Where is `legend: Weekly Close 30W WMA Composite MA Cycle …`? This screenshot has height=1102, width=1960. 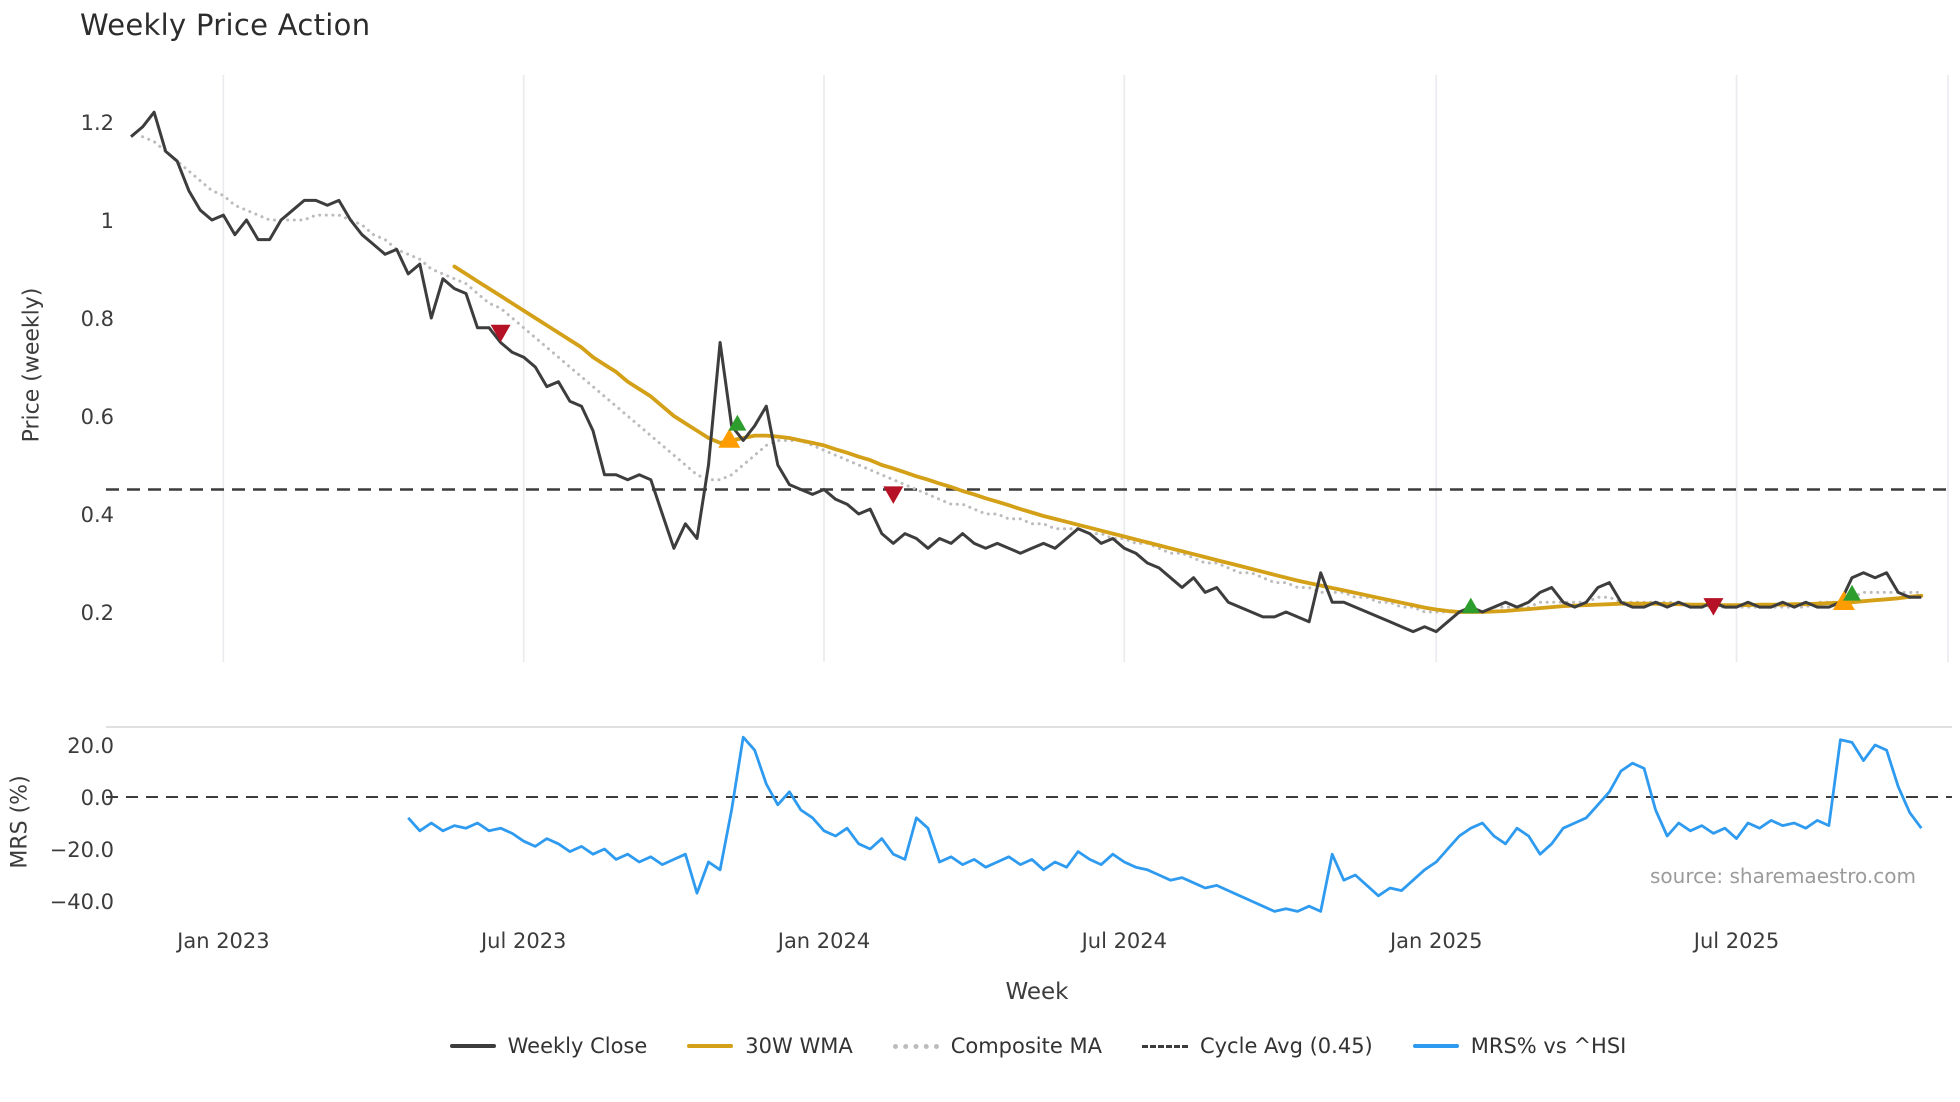
legend: Weekly Close 30W WMA Composite MA Cycle … is located at coordinates (1038, 1046).